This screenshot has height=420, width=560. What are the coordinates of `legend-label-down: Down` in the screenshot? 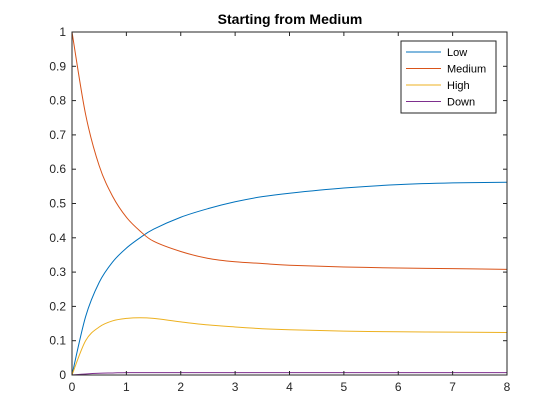 It's located at (461, 103).